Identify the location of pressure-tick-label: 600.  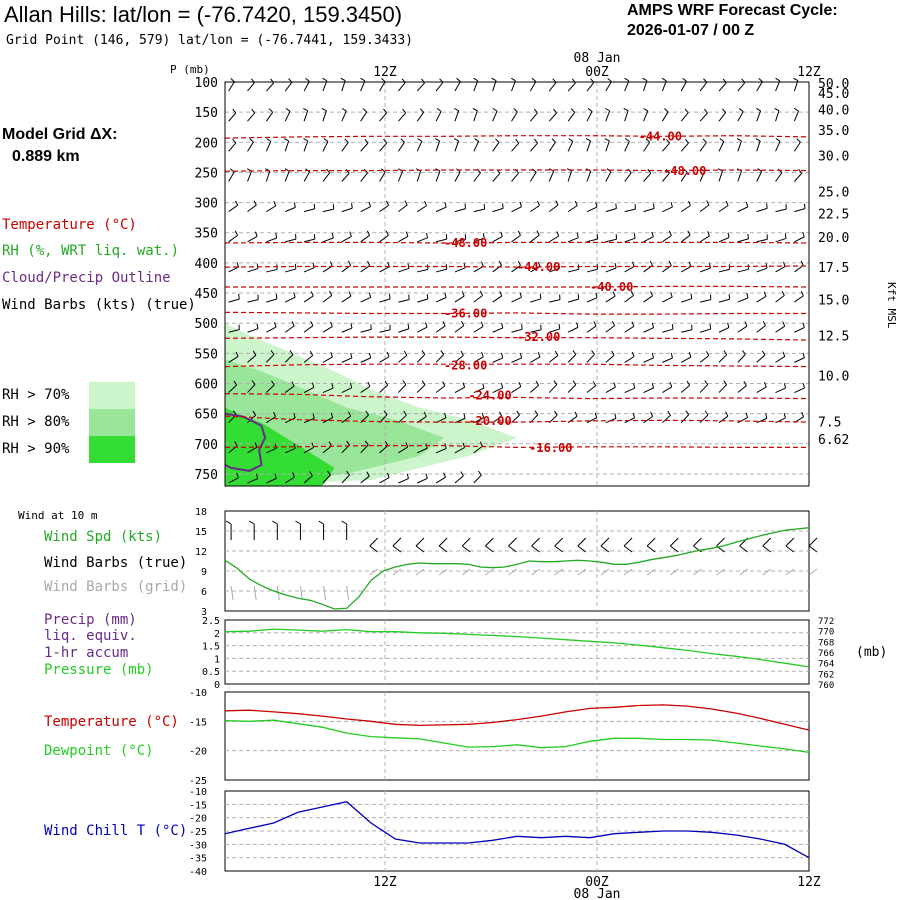
(206, 384).